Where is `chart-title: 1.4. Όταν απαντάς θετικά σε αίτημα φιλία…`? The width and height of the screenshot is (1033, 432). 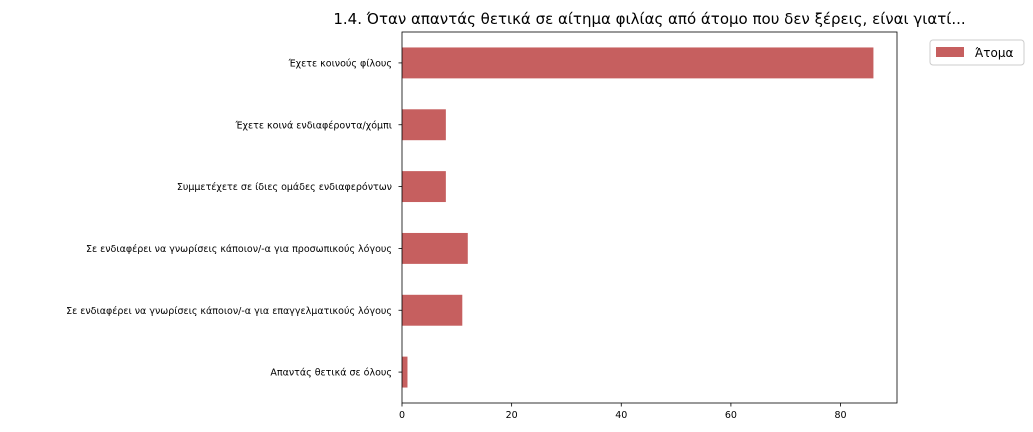
chart-title: 1.4. Όταν απαντάς θετικά σε αίτημα φιλία… is located at coordinates (649, 19).